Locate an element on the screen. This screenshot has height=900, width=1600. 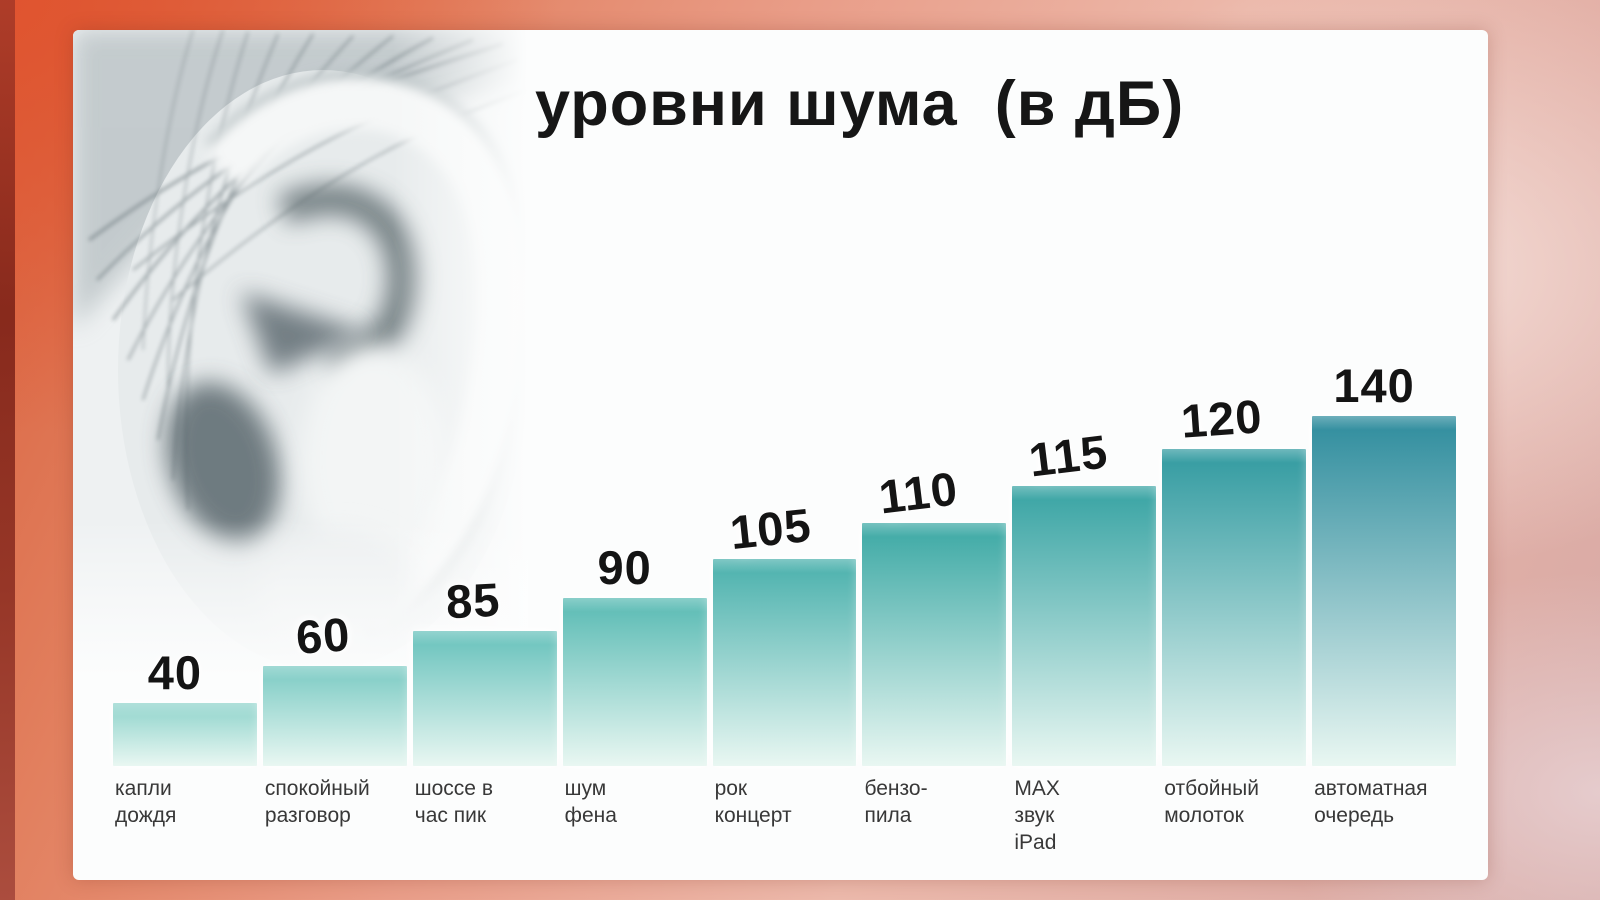
chart-title: уровни шума (в дБ) is located at coordinates (860, 104).